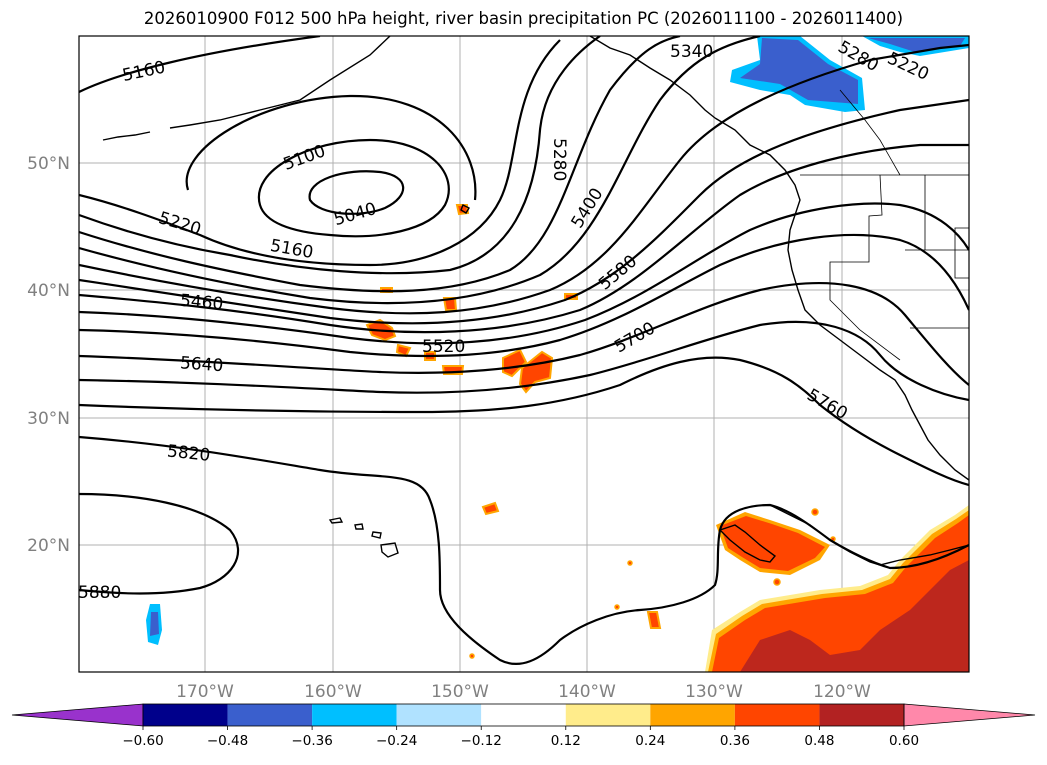  Describe the element at coordinates (311, 741) in the screenshot. I see `colorbar-tick-label: −0.36` at that location.